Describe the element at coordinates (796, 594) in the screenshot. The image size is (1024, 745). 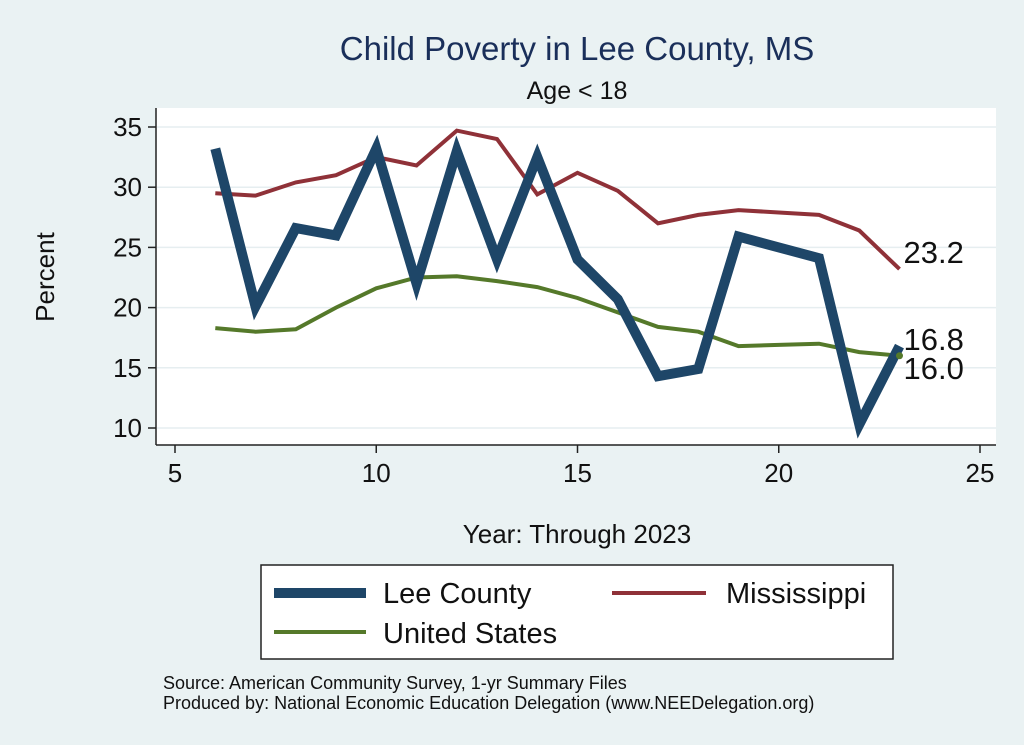
I see `legend-label-mississippi: Mississippi` at that location.